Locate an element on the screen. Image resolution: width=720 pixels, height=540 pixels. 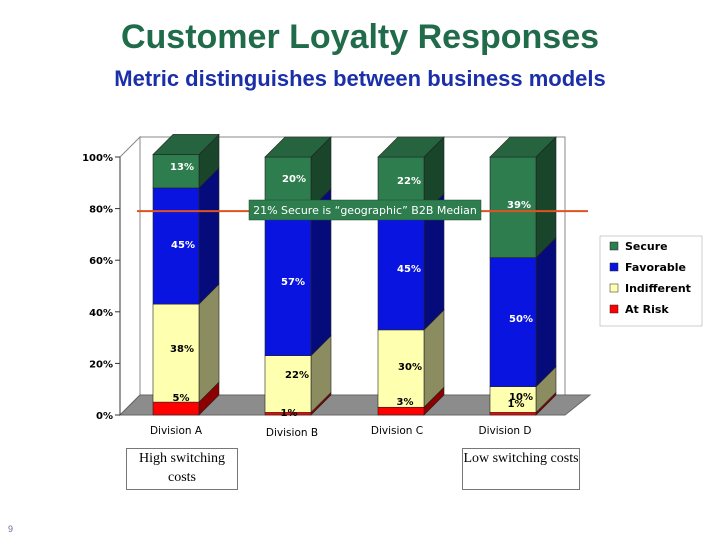
data-label: 30% is located at coordinates (410, 367).